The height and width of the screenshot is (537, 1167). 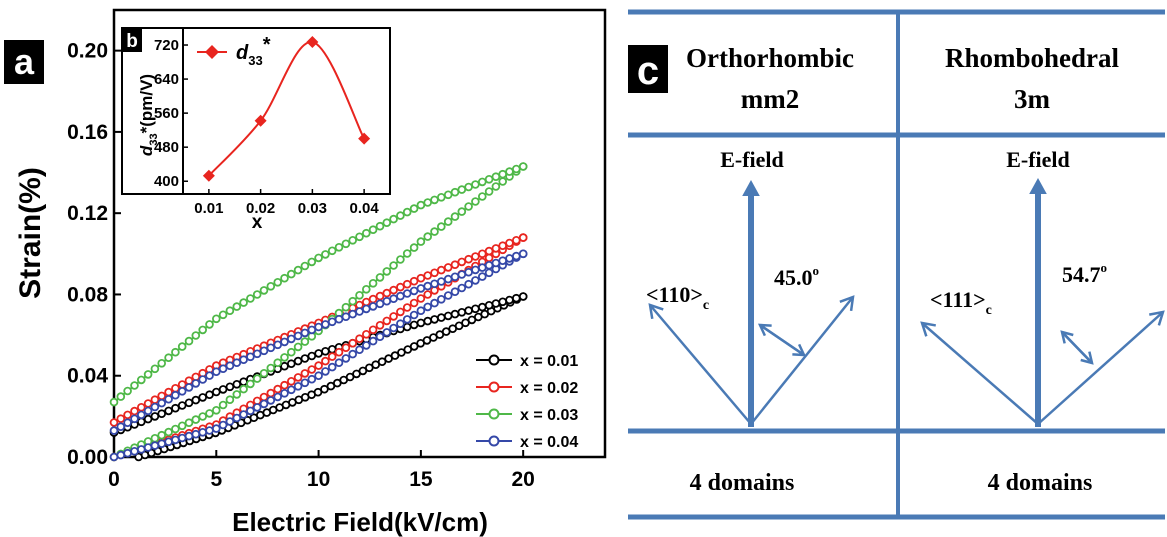 What do you see at coordinates (648, 69) in the screenshot?
I see `panel-c-badge` at bounding box center [648, 69].